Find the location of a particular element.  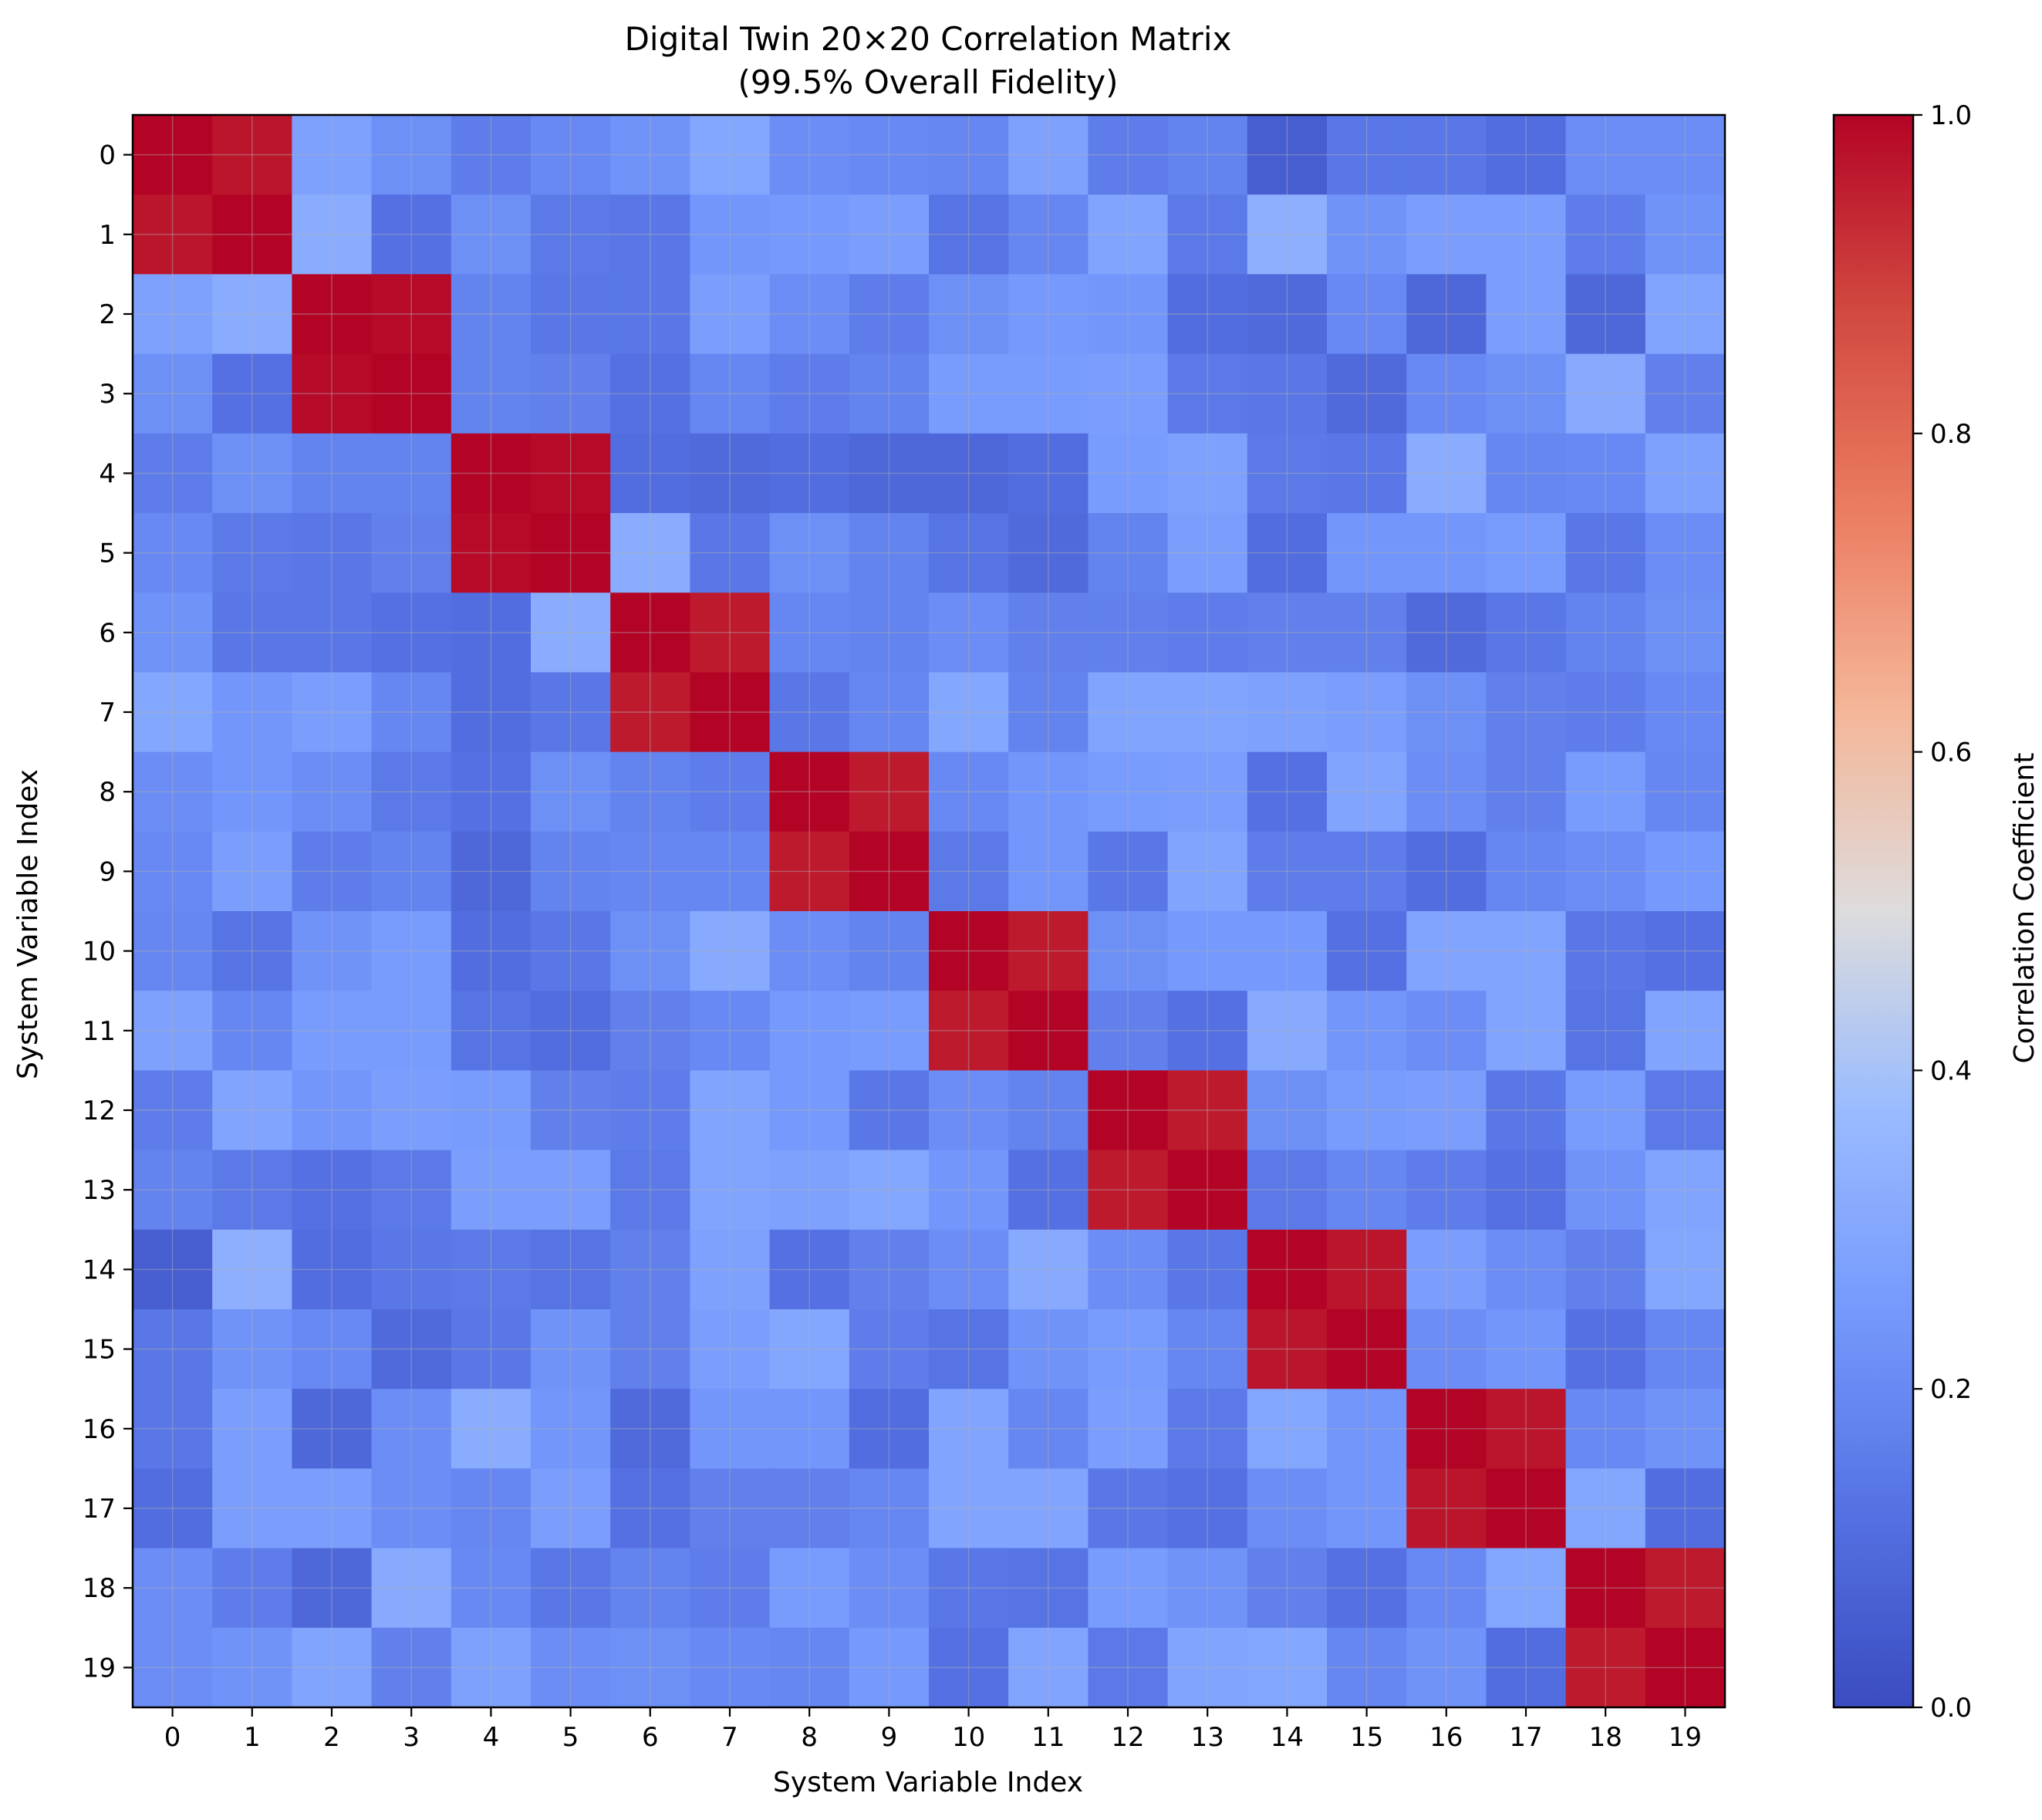

x-tick-label: 2 is located at coordinates (331, 1737).